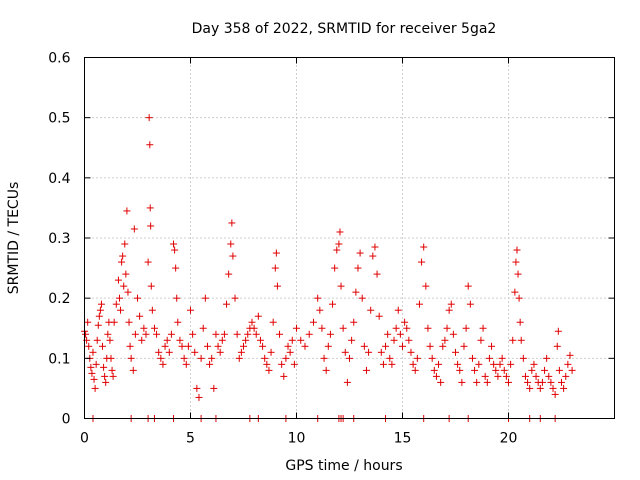 This screenshot has width=640, height=480. What do you see at coordinates (297, 439) in the screenshot?
I see `x-tick-label: 10` at bounding box center [297, 439].